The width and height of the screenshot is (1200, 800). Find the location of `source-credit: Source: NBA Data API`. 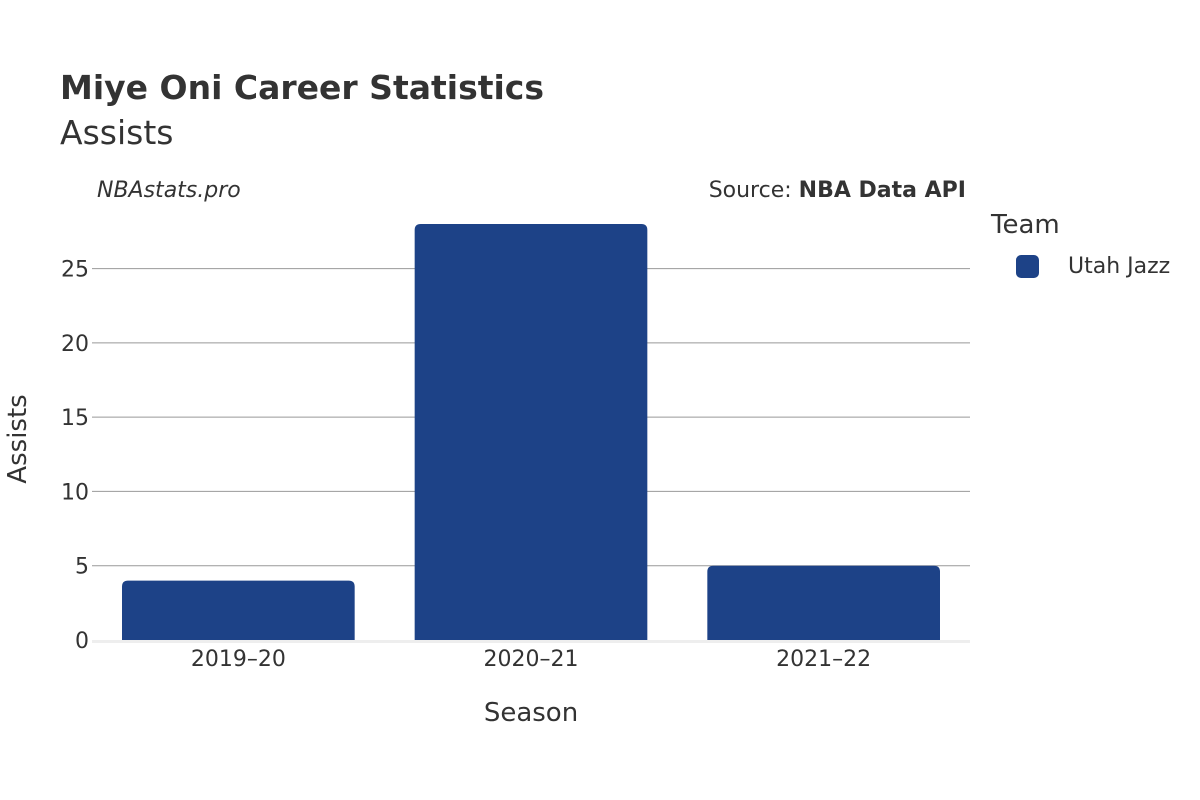

source-credit: Source: NBA Data API is located at coordinates (837, 190).